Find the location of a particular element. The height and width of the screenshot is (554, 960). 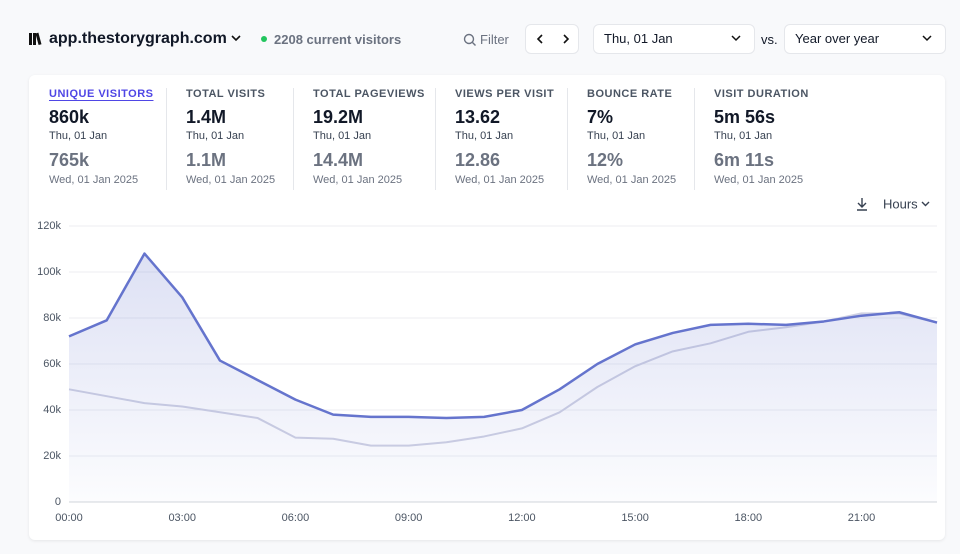

metric-compare-value: 6m 11s is located at coordinates (744, 160).